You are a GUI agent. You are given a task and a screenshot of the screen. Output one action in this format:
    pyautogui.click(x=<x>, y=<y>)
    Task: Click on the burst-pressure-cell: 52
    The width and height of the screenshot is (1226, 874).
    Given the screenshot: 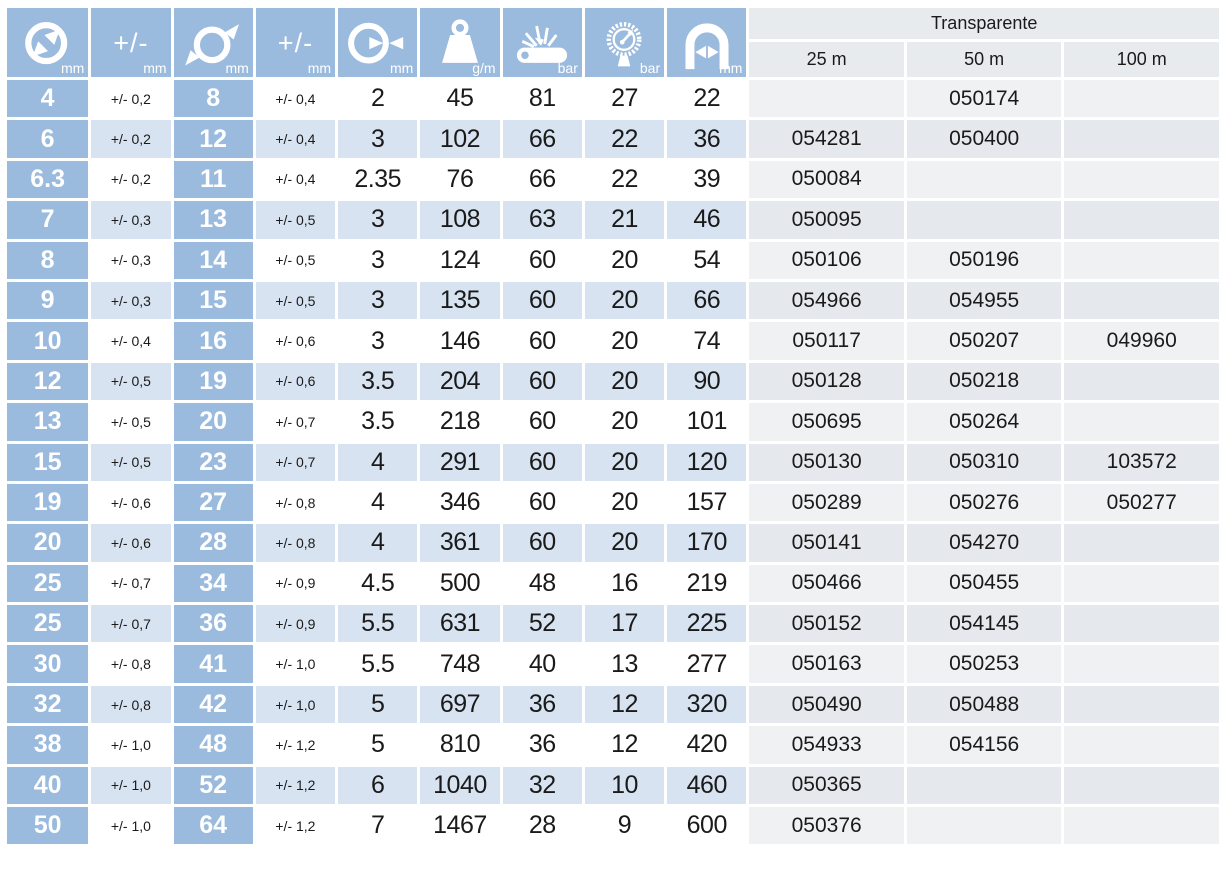 What is the action you would take?
    pyautogui.click(x=542, y=624)
    